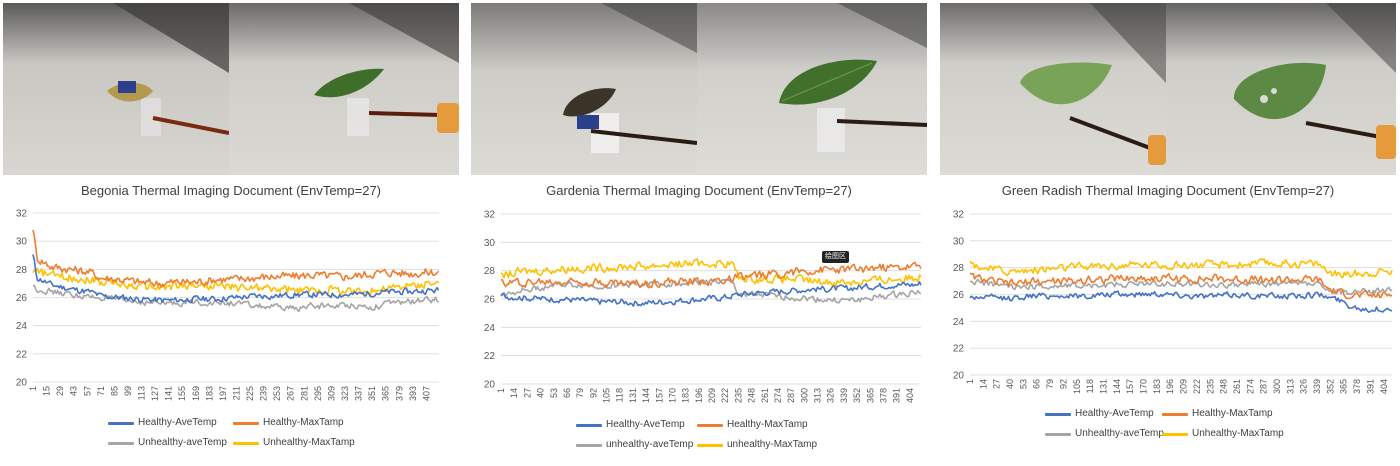 The height and width of the screenshot is (466, 1400). Describe the element at coordinates (584, 89) in the screenshot. I see `gardenia-unhealthy-photo` at that location.